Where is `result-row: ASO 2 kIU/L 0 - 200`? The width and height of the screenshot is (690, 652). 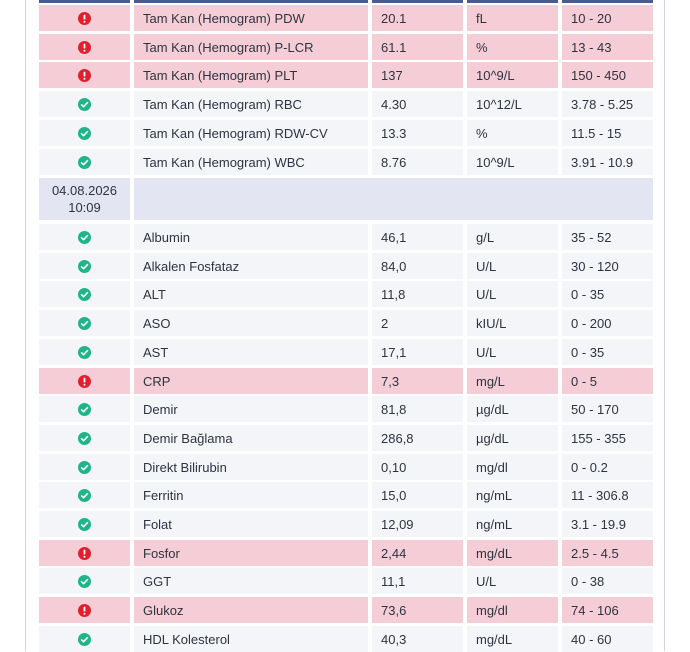
result-row: ASO 2 kIU/L 0 - 200 is located at coordinates (346, 323).